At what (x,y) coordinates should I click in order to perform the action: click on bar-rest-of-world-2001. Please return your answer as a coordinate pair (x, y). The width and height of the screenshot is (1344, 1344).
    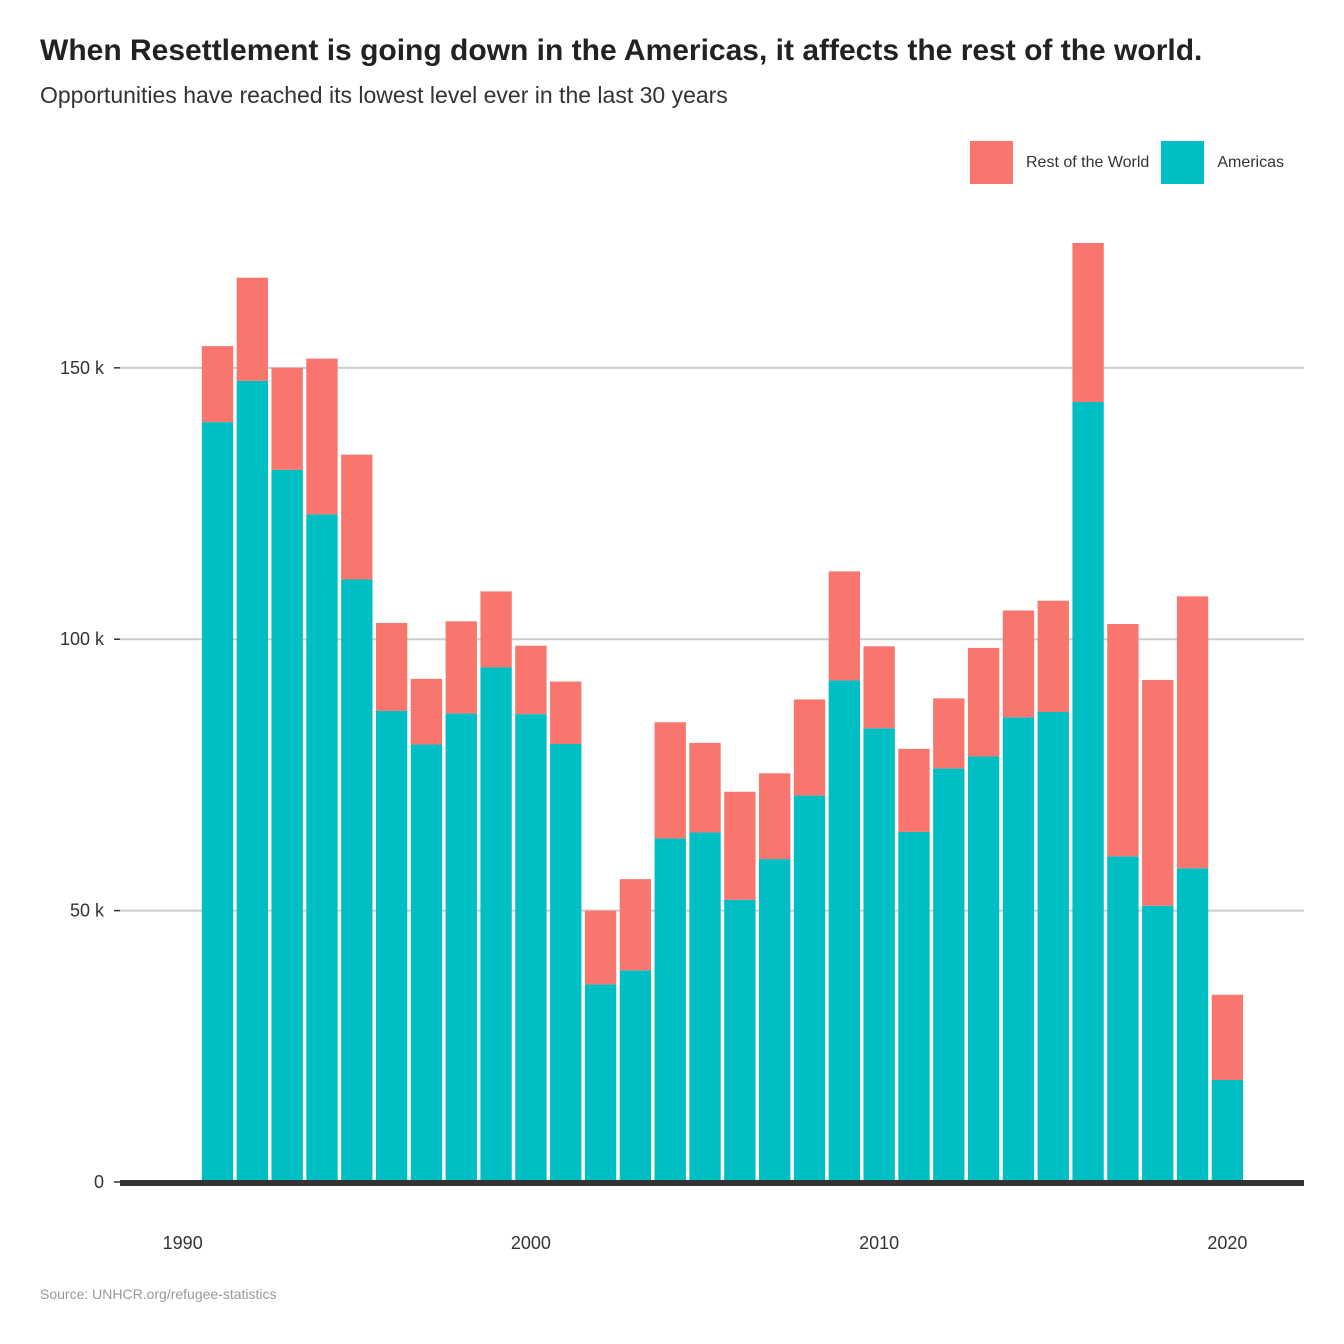
    Looking at the image, I should click on (566, 712).